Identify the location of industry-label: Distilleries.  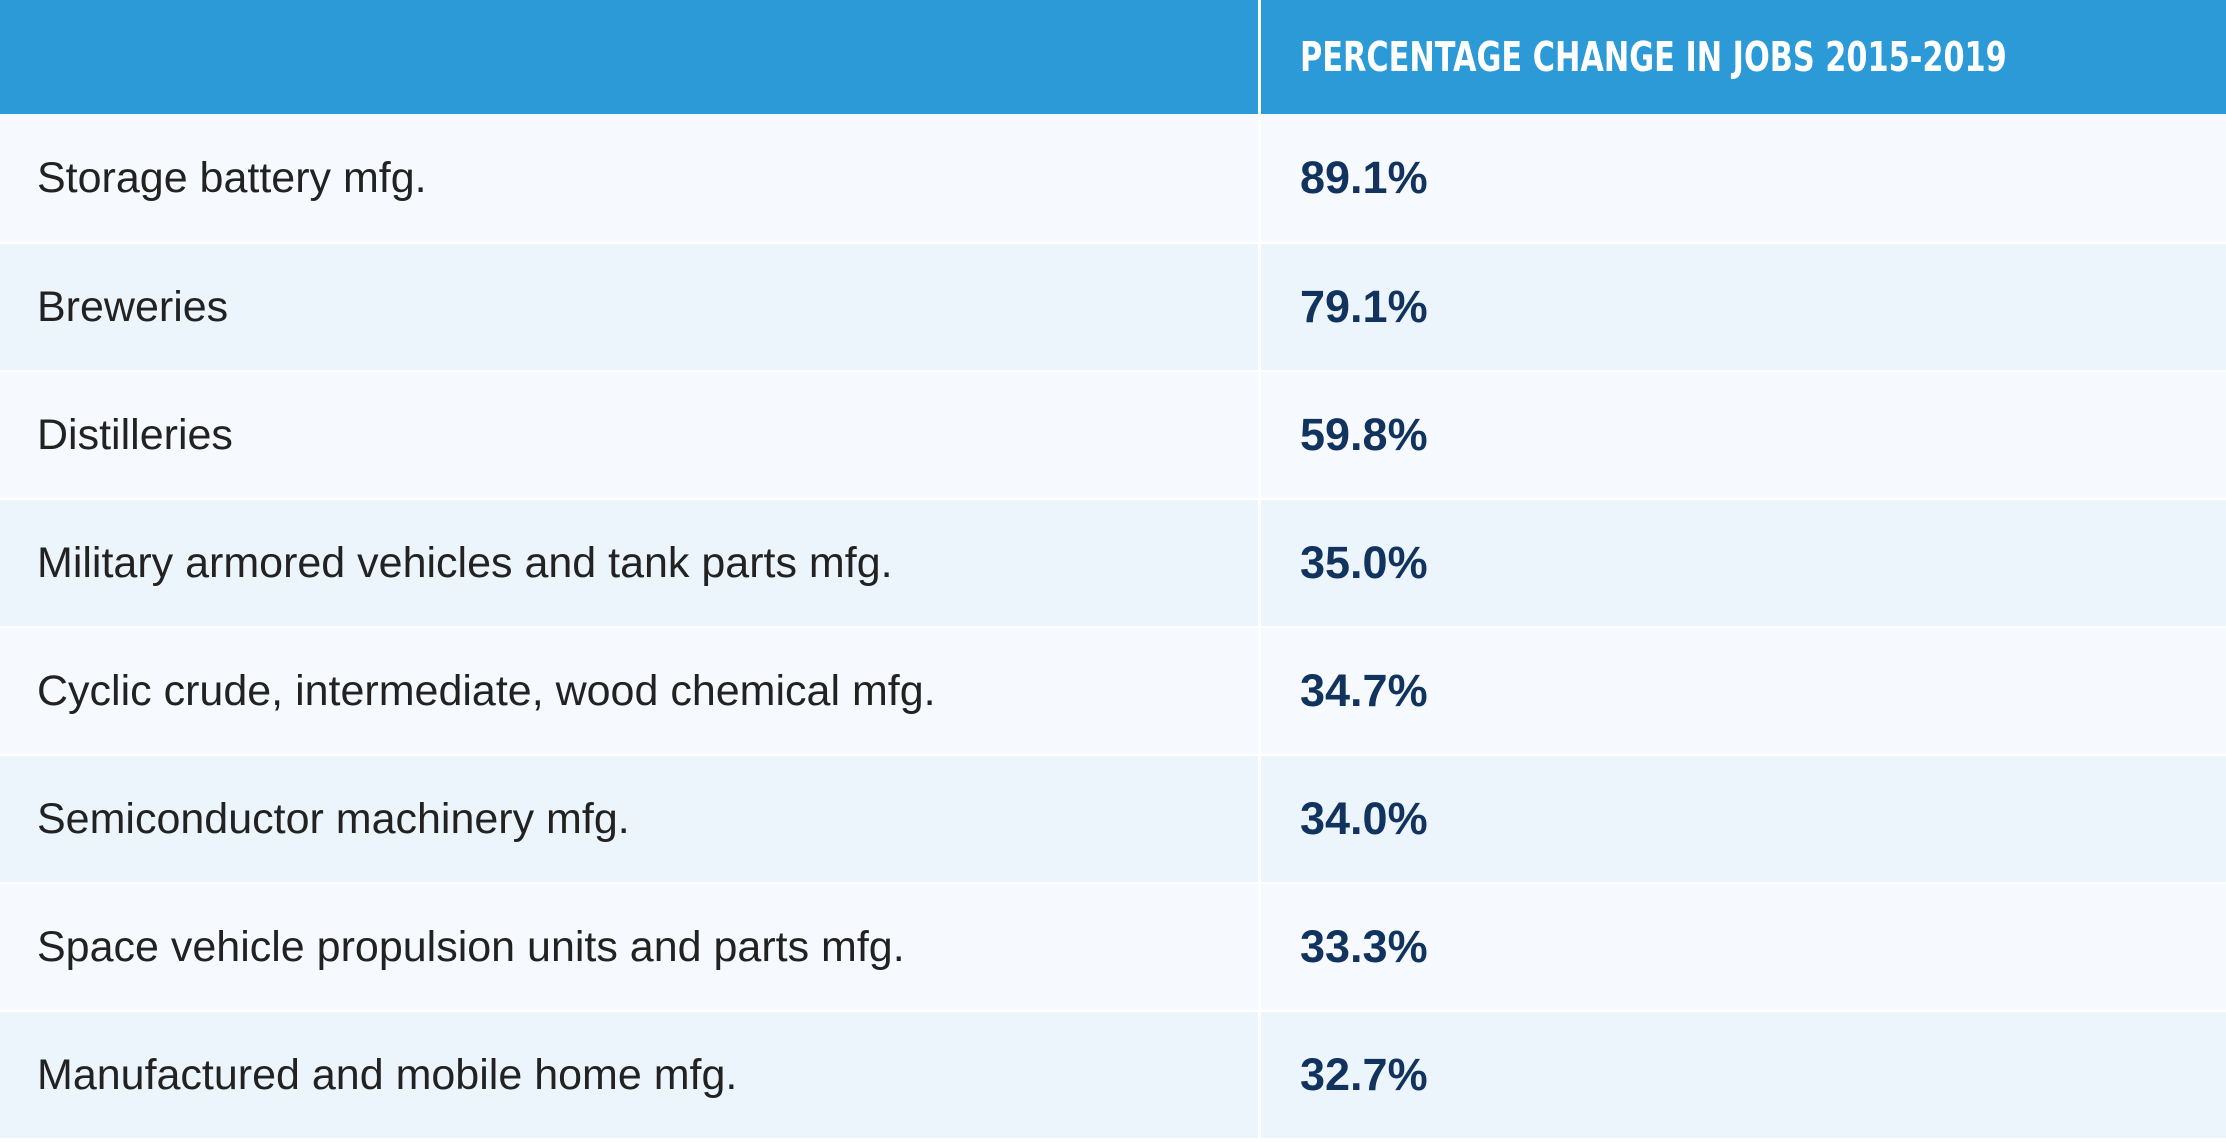
(135, 434).